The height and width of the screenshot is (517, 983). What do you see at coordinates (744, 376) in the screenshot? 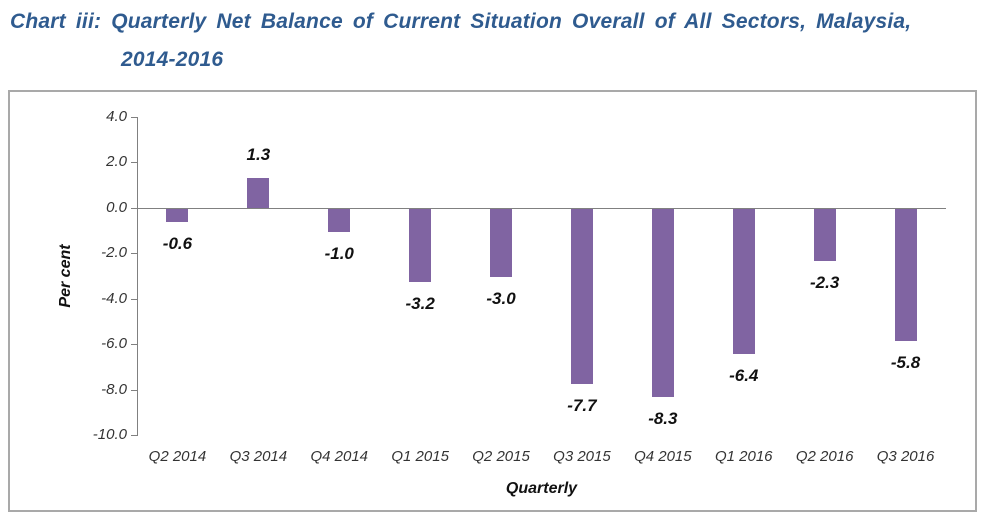
I see `bar-data-label: -6.4` at bounding box center [744, 376].